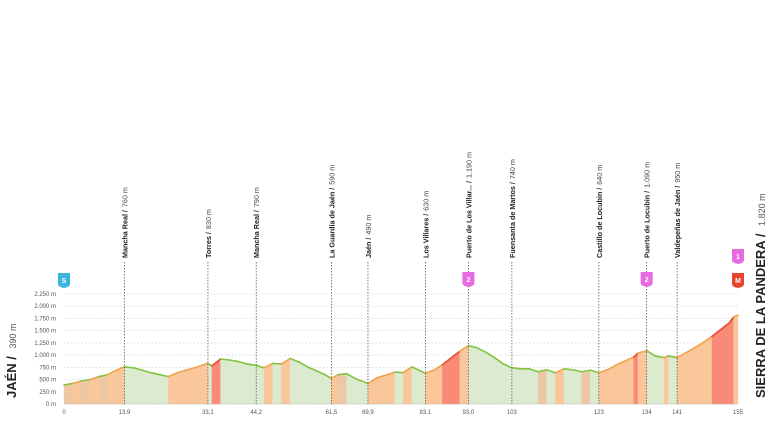 This screenshot has width=768, height=430. I want to click on y-tick-label: 2.250 m, so click(45, 295).